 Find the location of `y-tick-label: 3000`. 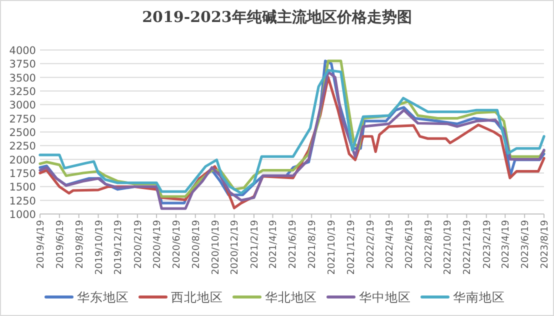

y-tick-label: 3000 is located at coordinates (22, 106).